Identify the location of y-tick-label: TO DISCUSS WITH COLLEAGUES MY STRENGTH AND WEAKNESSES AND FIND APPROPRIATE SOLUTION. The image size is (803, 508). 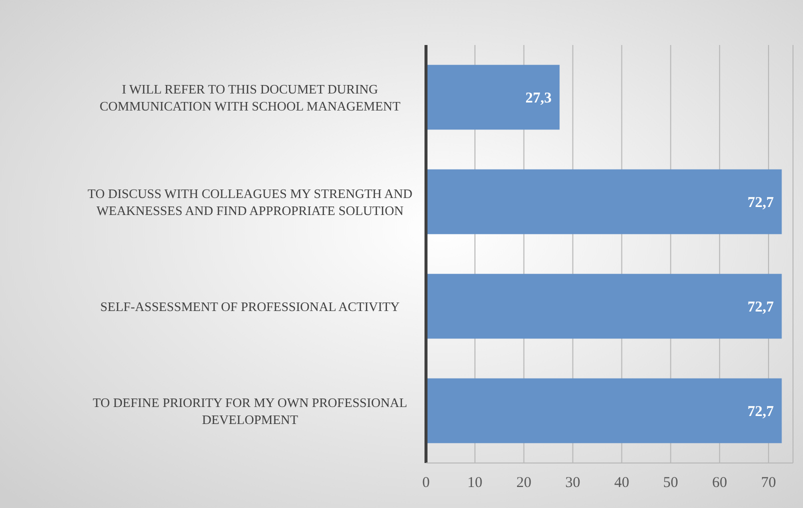
(250, 202).